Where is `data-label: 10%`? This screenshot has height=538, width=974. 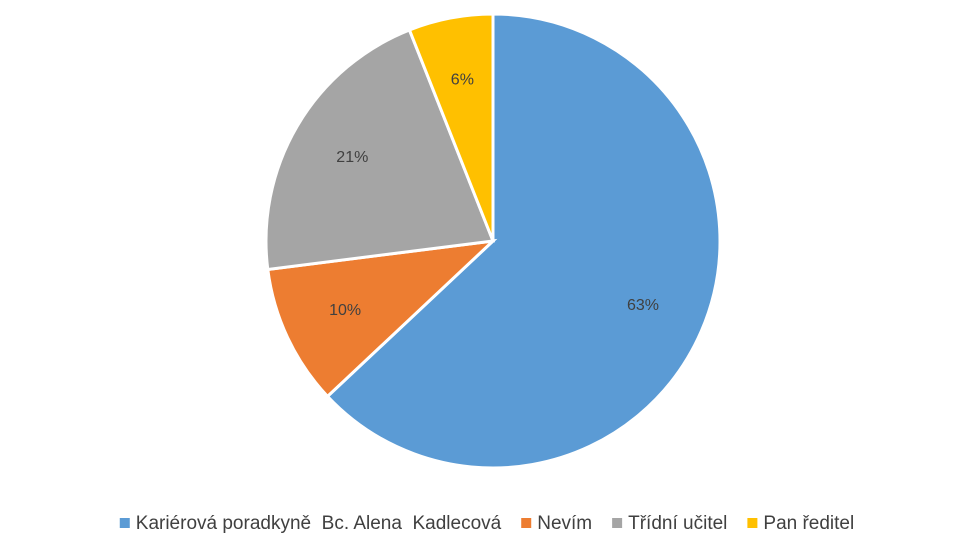 data-label: 10% is located at coordinates (345, 310).